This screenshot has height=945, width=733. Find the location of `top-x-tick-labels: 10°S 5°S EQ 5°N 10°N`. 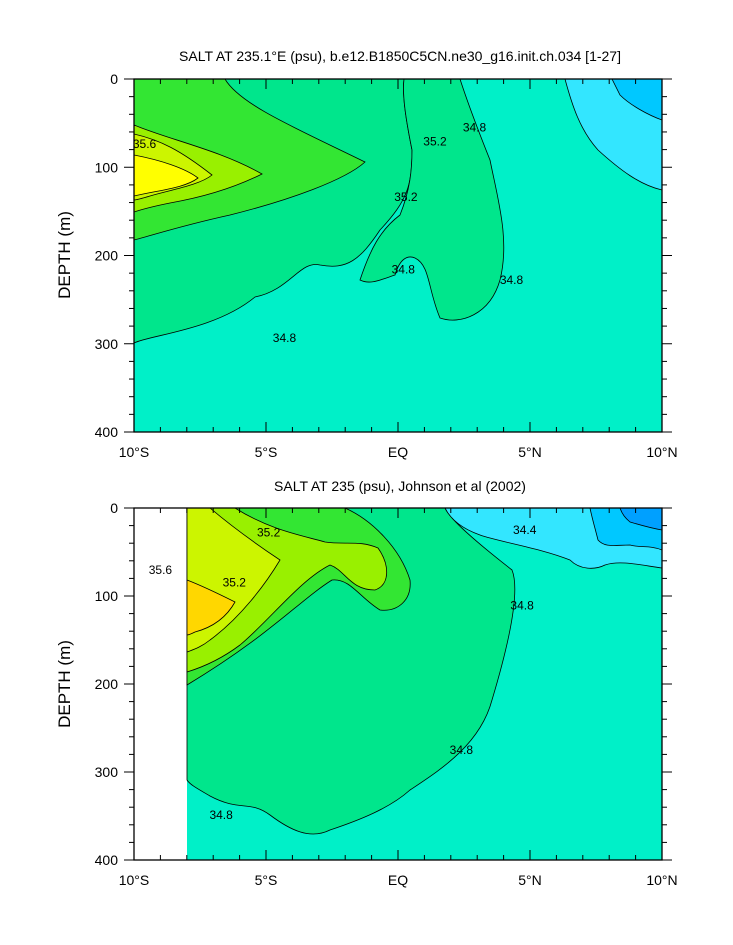

top-x-tick-labels: 10°S 5°S EQ 5°N 10°N is located at coordinates (398, 452).